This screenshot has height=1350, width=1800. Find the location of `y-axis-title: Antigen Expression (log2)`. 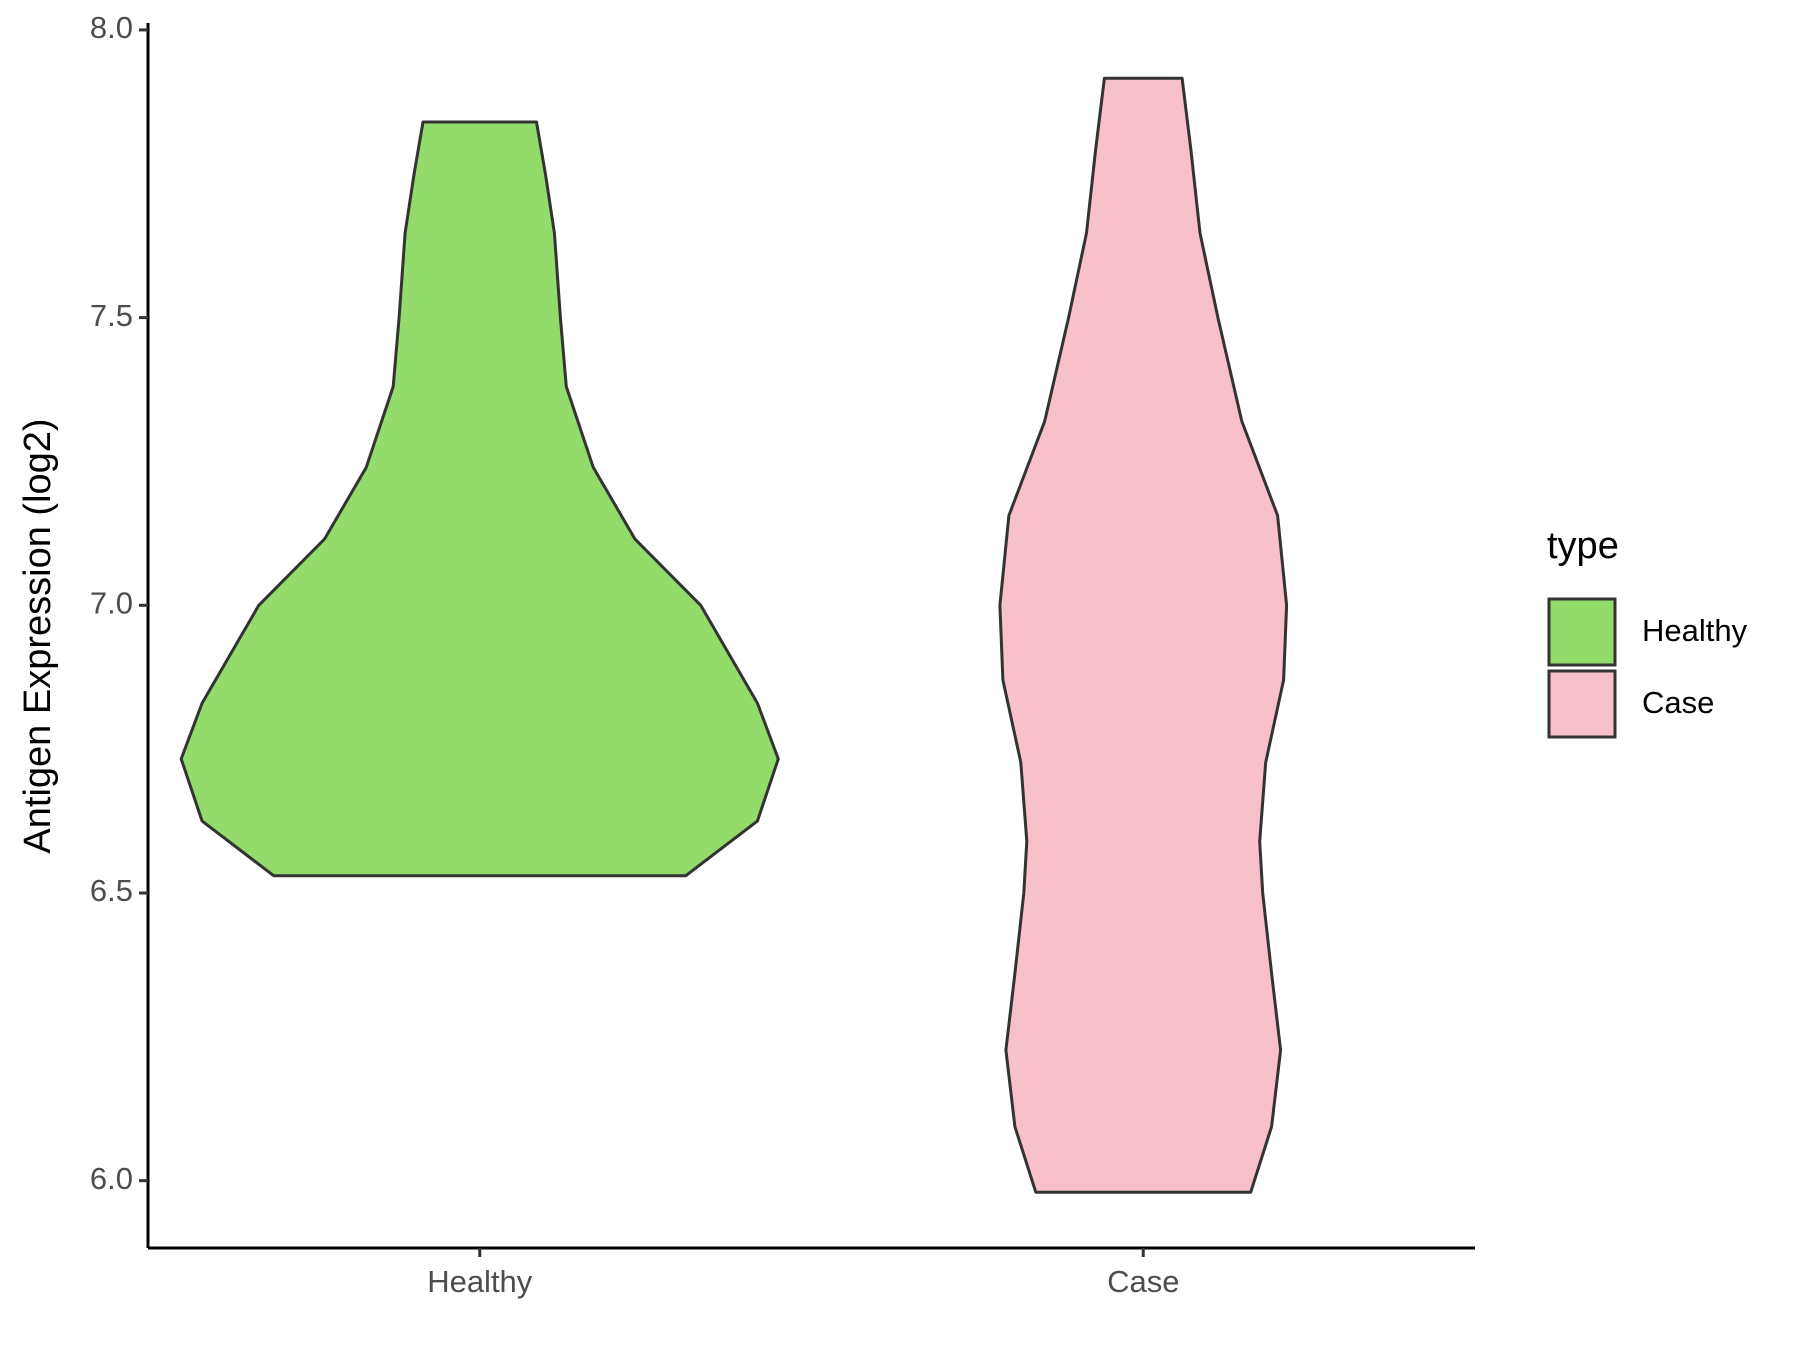

y-axis-title: Antigen Expression (log2) is located at coordinates (38, 635).